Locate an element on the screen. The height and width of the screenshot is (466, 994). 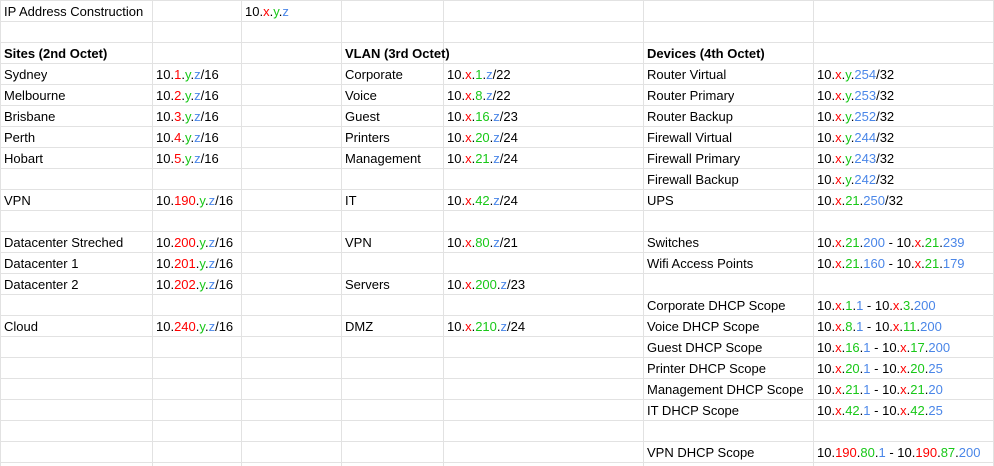
octet-segment: 3 is located at coordinates (178, 116).